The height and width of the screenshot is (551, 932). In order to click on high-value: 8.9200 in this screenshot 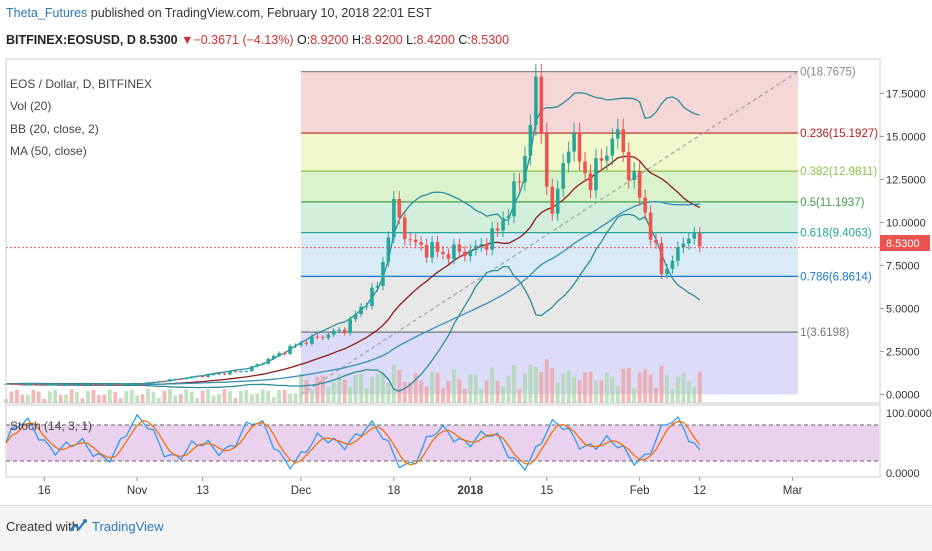, I will do `click(383, 40)`.